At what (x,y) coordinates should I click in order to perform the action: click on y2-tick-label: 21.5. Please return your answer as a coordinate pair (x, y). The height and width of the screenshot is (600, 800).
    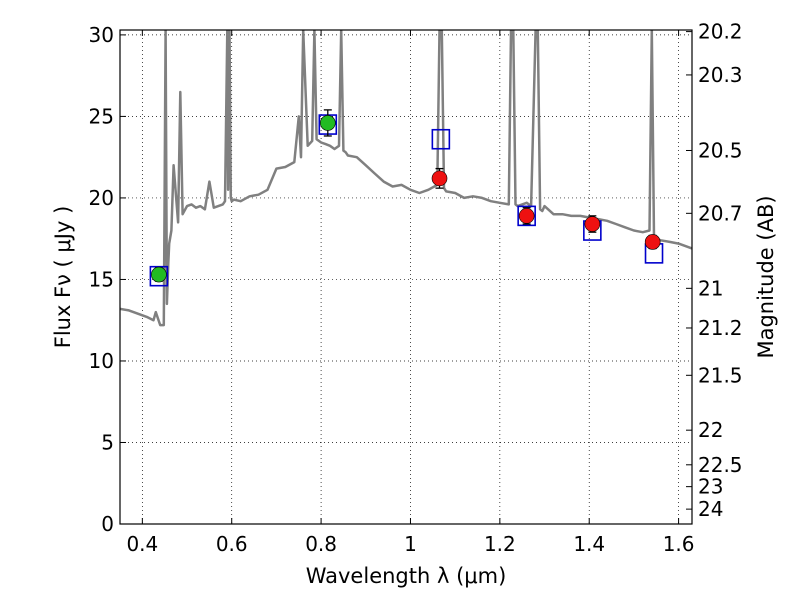
    Looking at the image, I should click on (720, 375).